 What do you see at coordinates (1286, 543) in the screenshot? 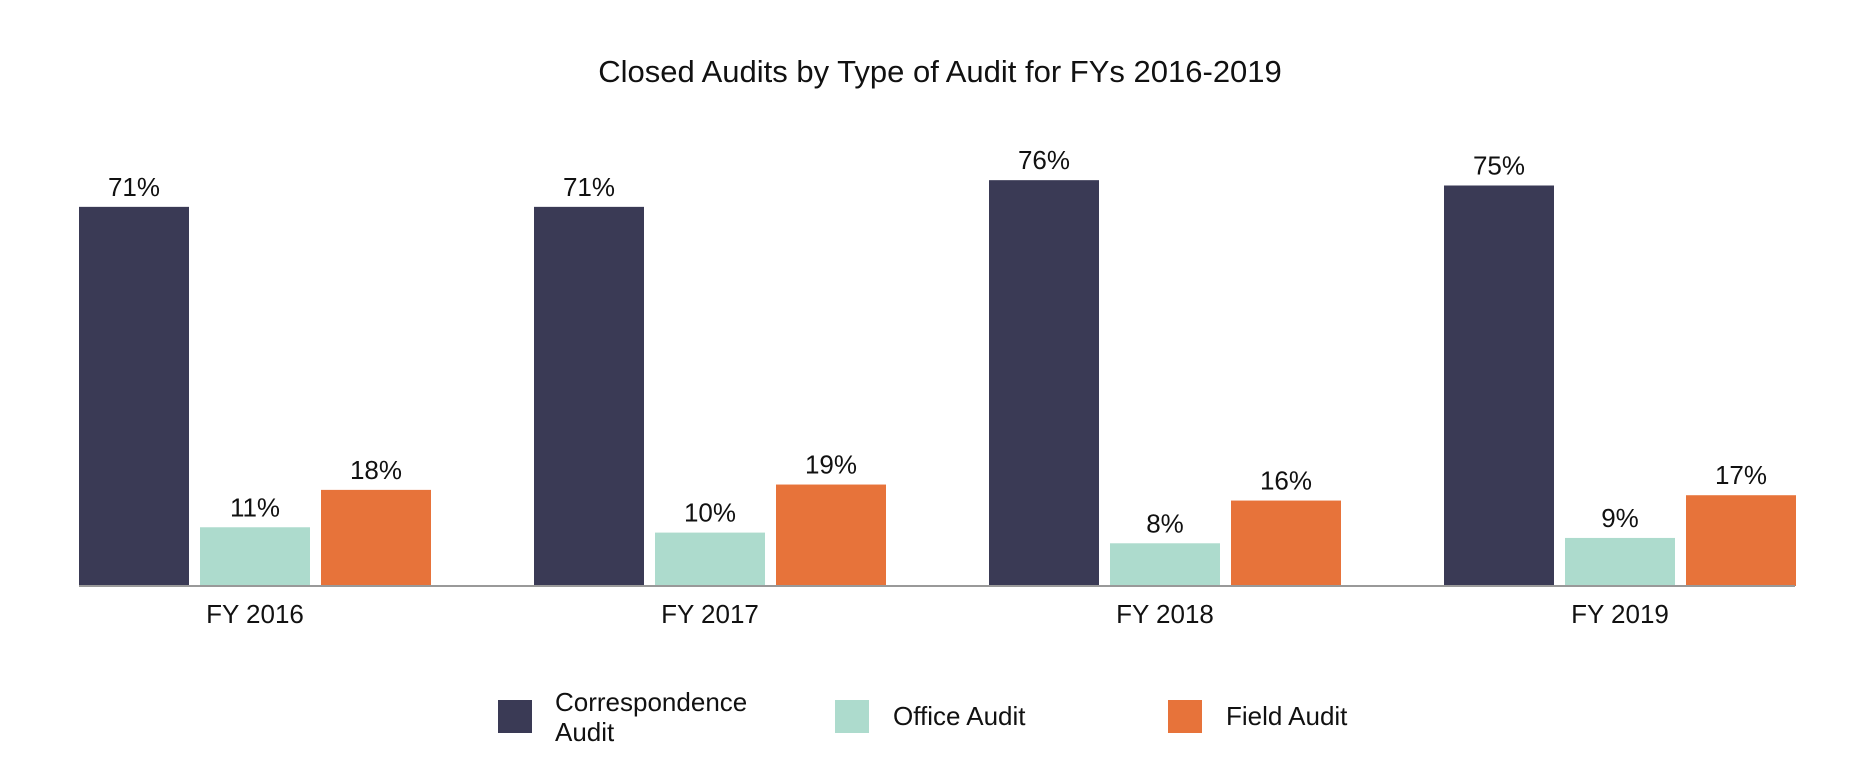
I see `bar-field-audit-fy-2018` at bounding box center [1286, 543].